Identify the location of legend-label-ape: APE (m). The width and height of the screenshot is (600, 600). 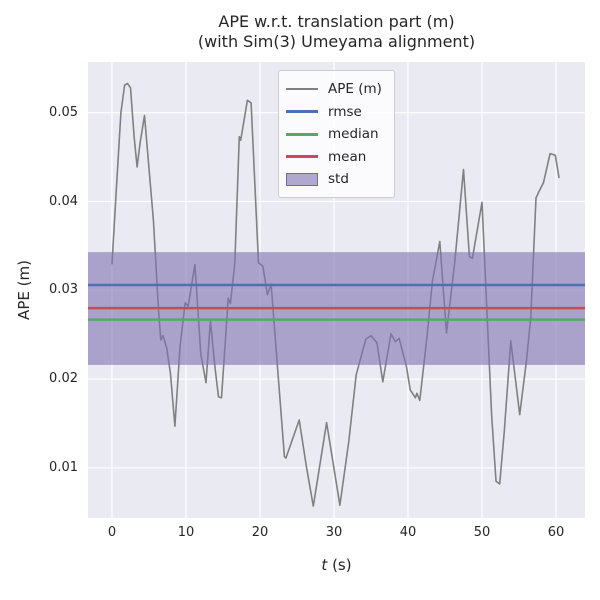
(355, 89).